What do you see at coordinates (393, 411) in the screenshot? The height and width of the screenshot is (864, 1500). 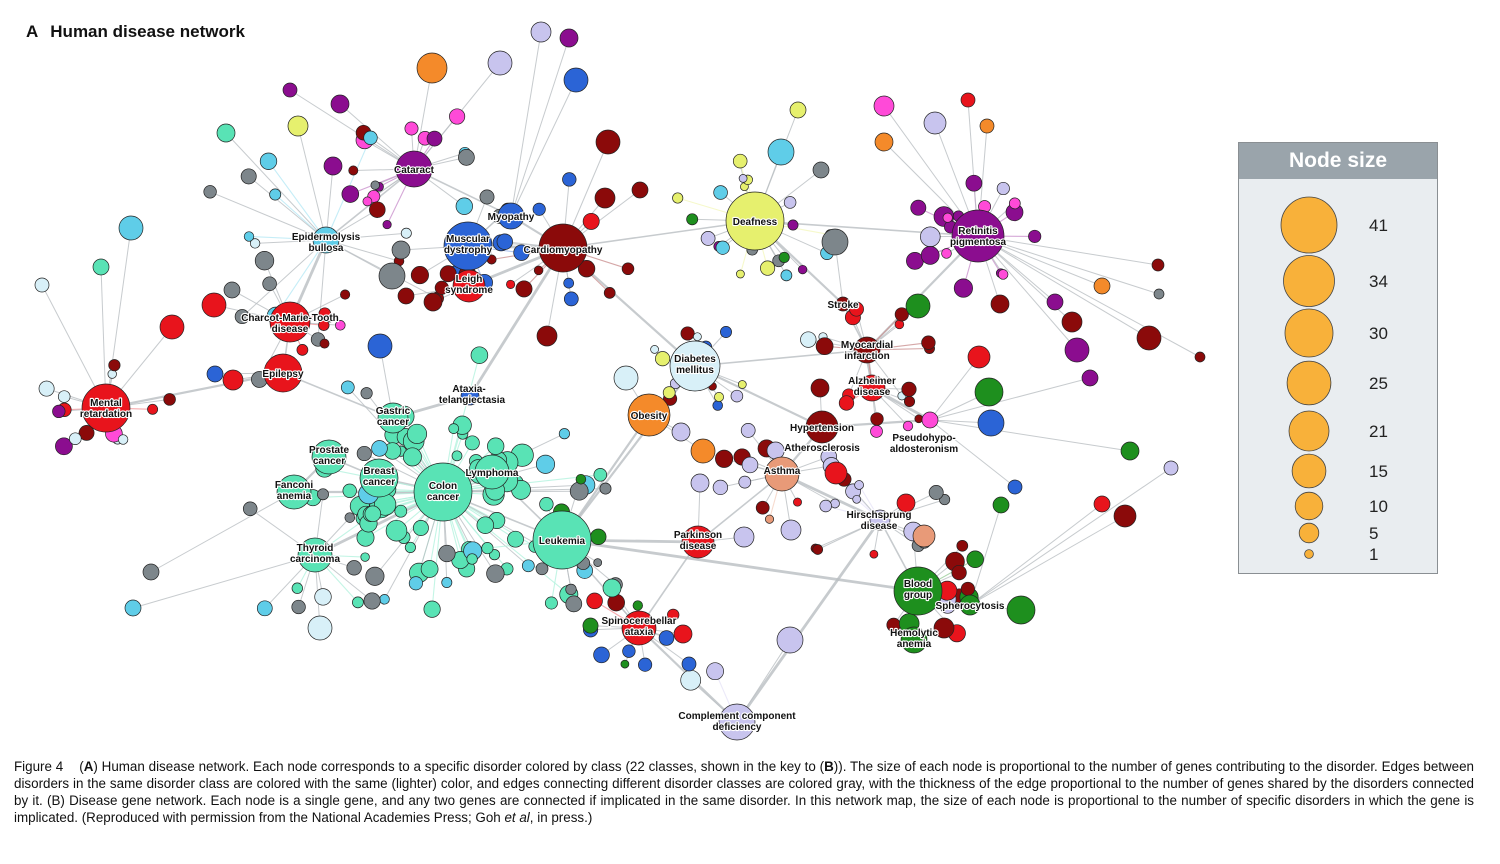 I see `label-gastric-1: Gastric` at bounding box center [393, 411].